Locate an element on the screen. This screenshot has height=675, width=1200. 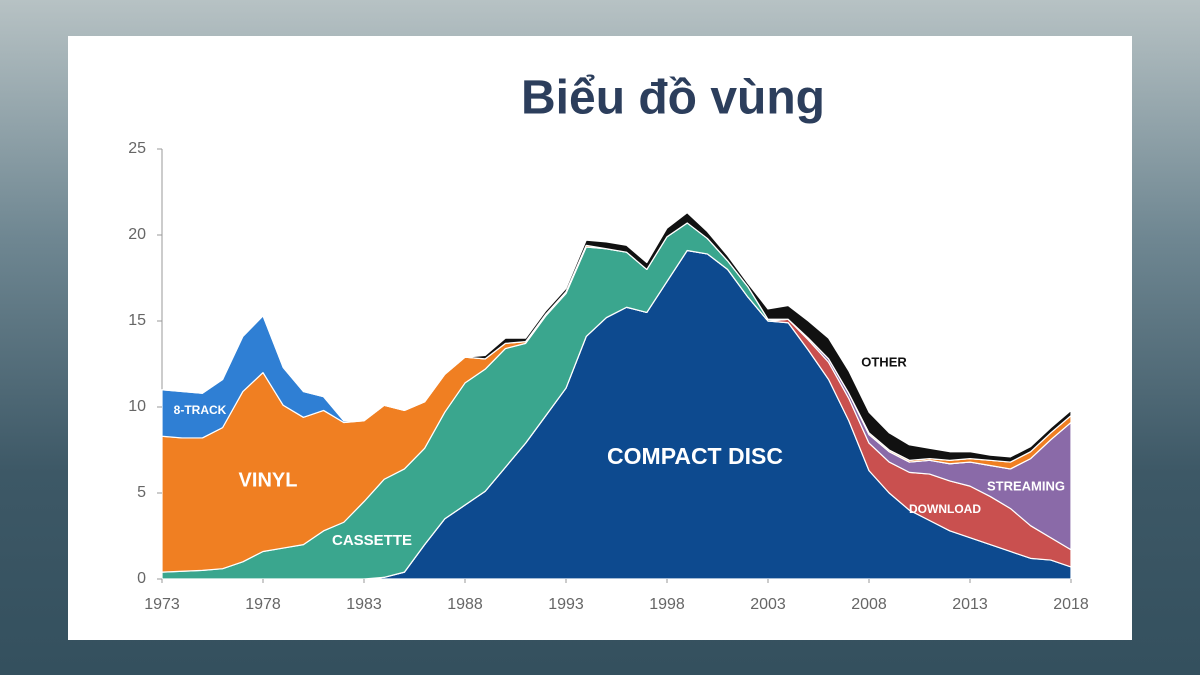
y-tick-label: 0 is located at coordinates (141, 578).